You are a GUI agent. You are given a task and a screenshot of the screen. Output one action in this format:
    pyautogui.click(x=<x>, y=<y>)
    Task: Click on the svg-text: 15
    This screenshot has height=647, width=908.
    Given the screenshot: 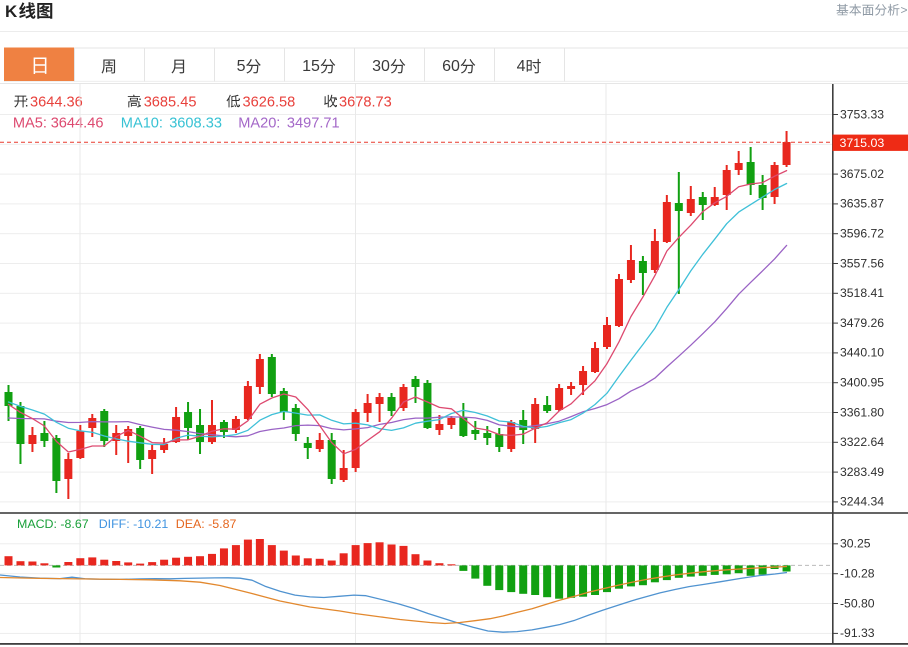 What is the action you would take?
    pyautogui.click(x=311, y=66)
    